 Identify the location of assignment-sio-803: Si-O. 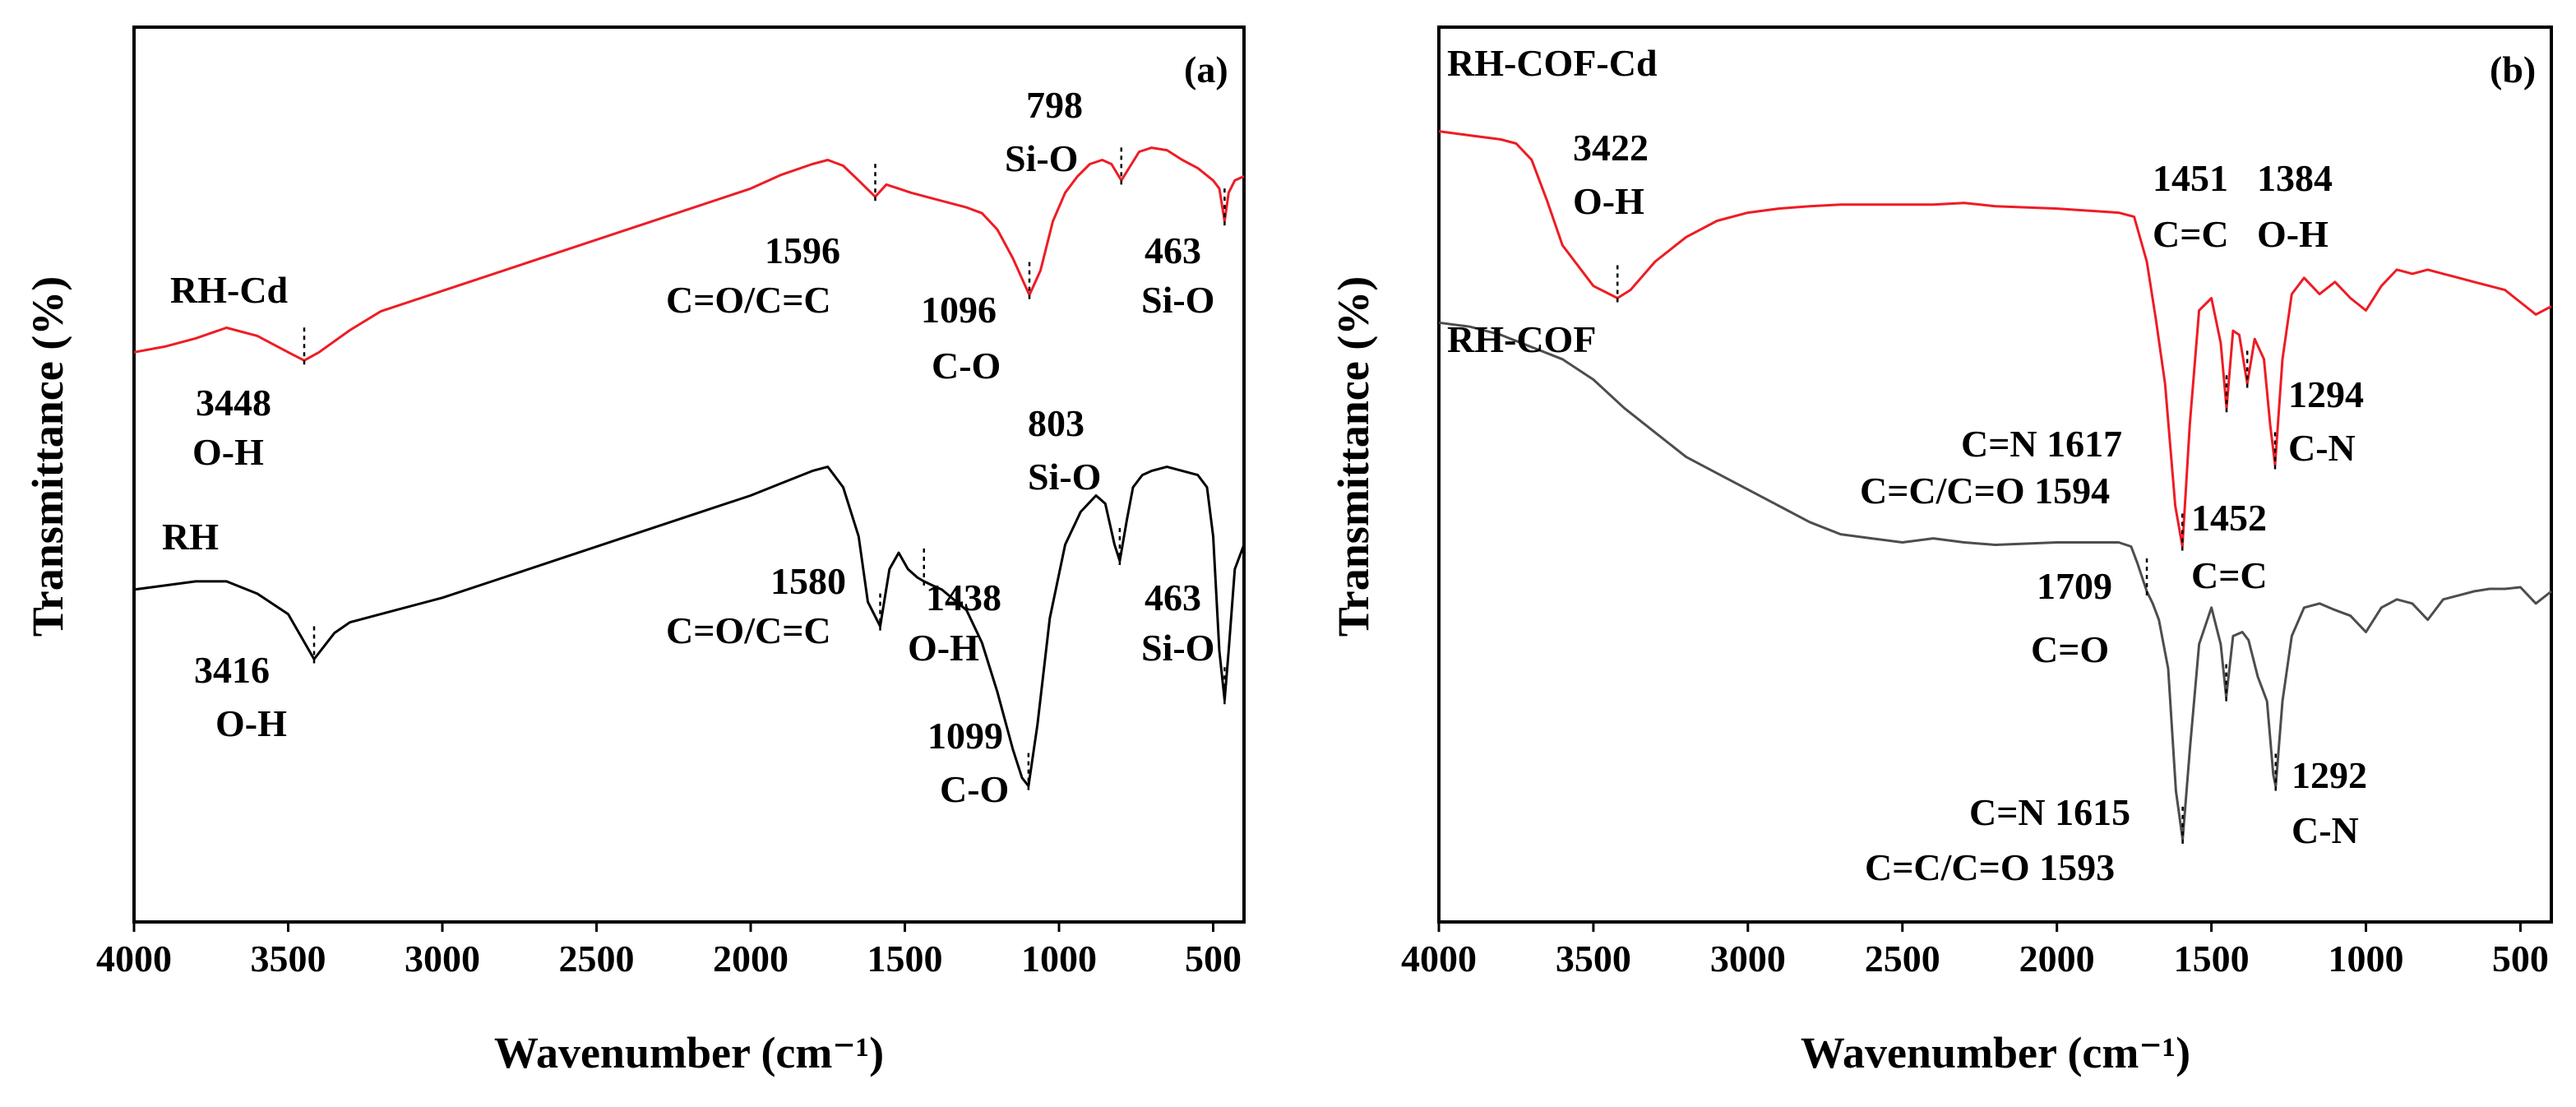
(1064, 477).